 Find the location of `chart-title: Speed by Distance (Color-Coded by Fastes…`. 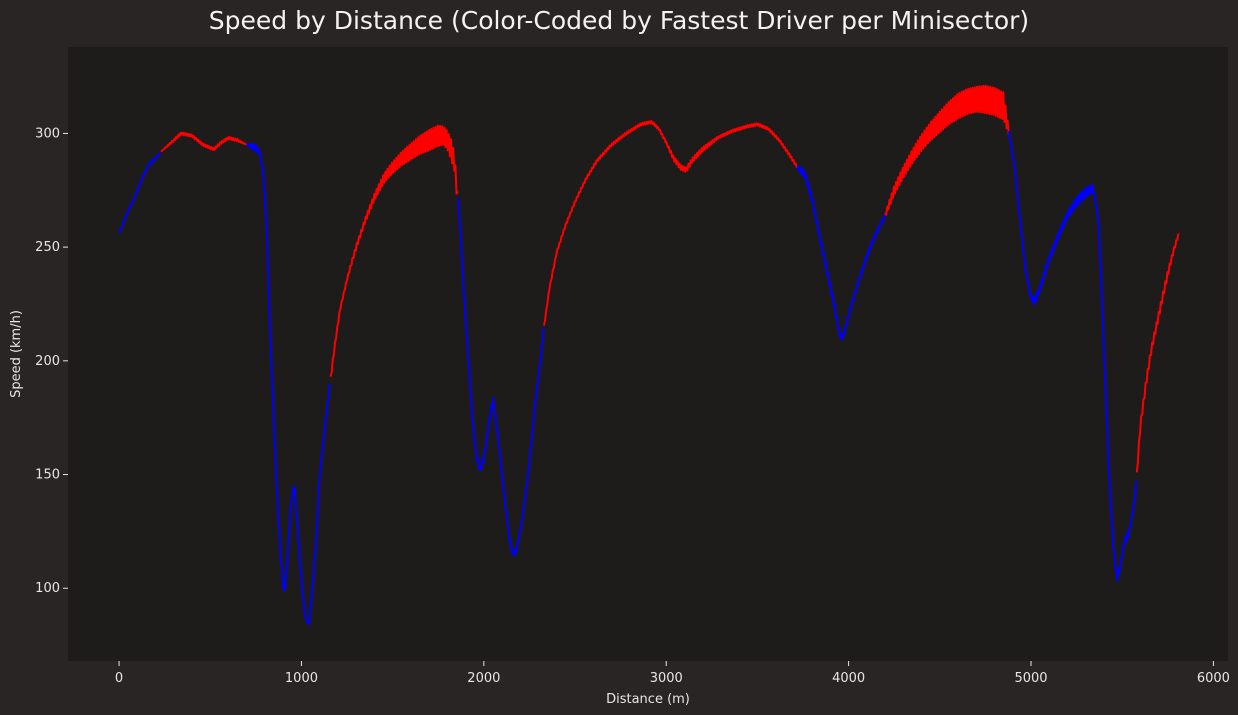

chart-title: Speed by Distance (Color-Coded by Fastes… is located at coordinates (619, 20).